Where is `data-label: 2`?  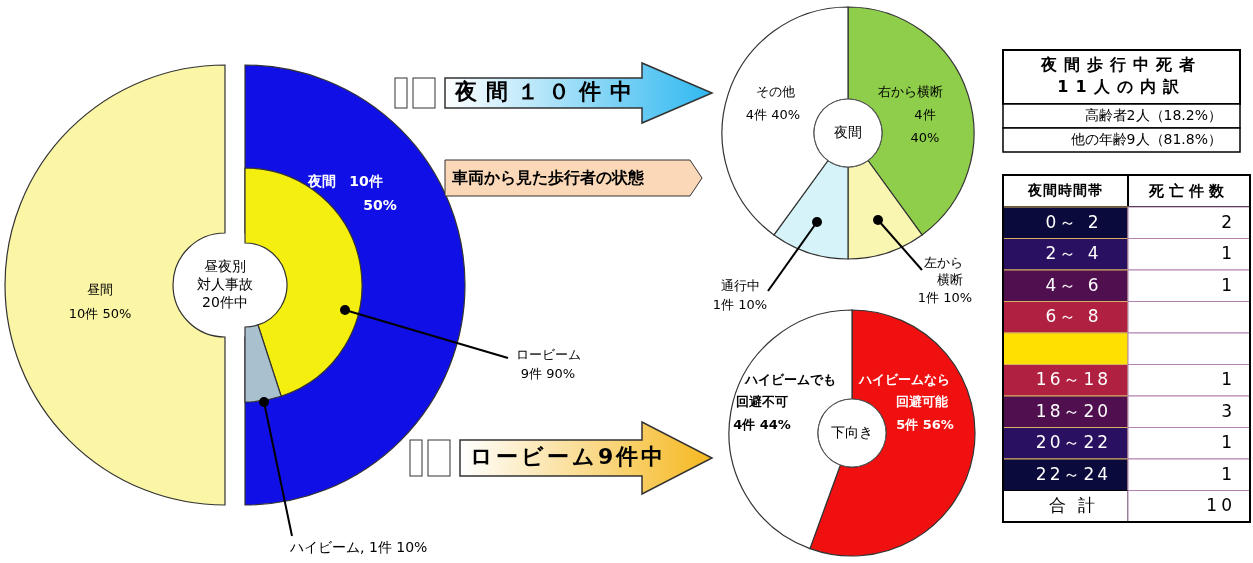 data-label: 2 is located at coordinates (1228, 221).